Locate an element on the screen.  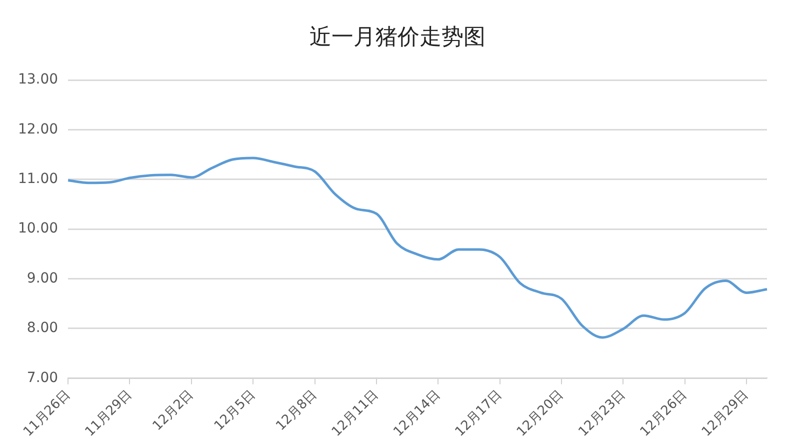
x-tick-label: 11月26日 is located at coordinates (47, 413).